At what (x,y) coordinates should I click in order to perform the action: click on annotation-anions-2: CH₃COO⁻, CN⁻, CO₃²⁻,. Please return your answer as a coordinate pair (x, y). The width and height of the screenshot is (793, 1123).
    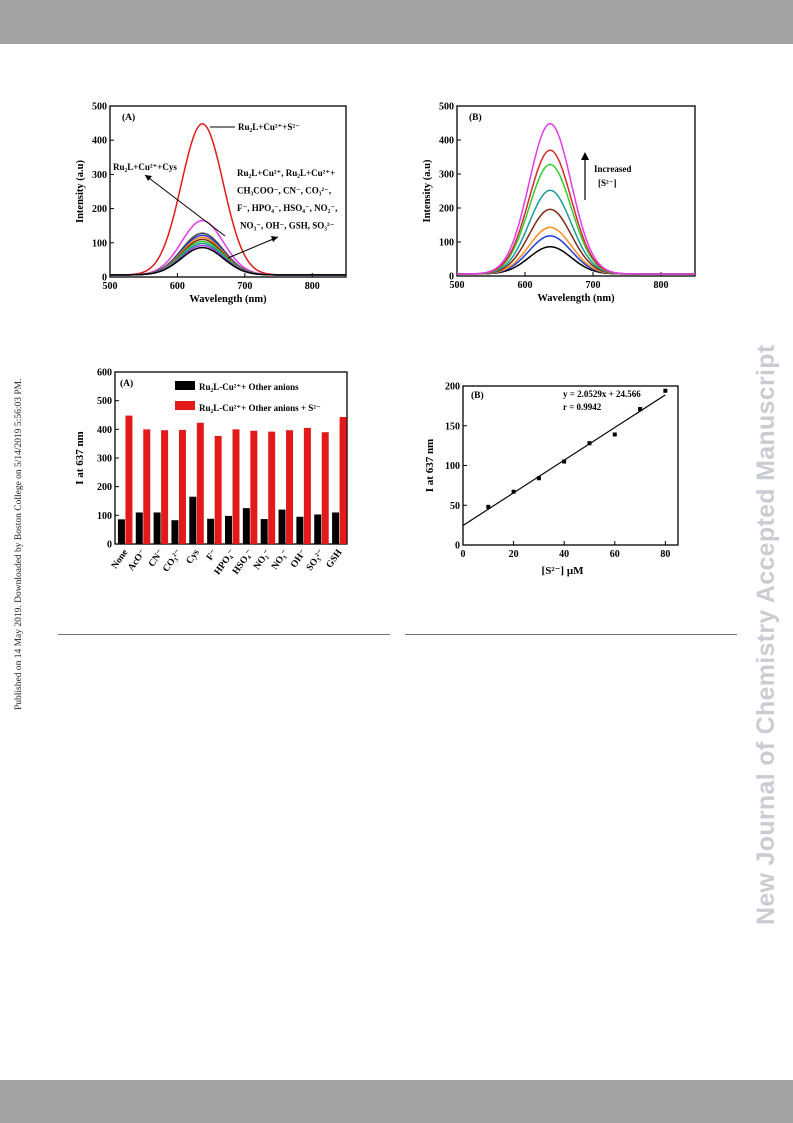
    Looking at the image, I should click on (284, 191).